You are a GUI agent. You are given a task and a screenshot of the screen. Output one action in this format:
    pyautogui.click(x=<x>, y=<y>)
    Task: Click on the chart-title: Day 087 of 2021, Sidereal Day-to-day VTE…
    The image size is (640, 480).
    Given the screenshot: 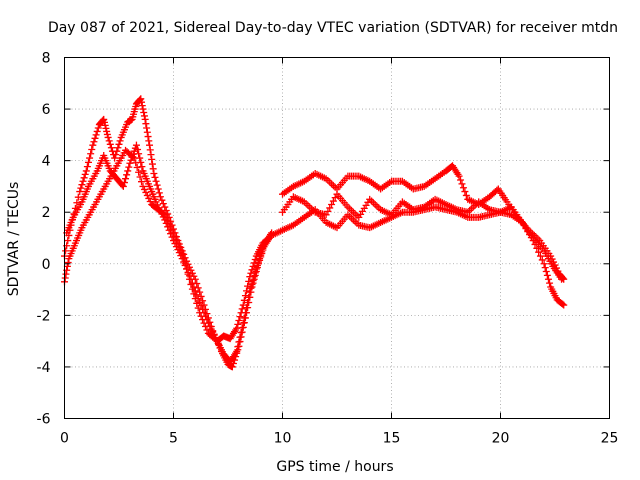 What is the action you would take?
    pyautogui.click(x=333, y=28)
    